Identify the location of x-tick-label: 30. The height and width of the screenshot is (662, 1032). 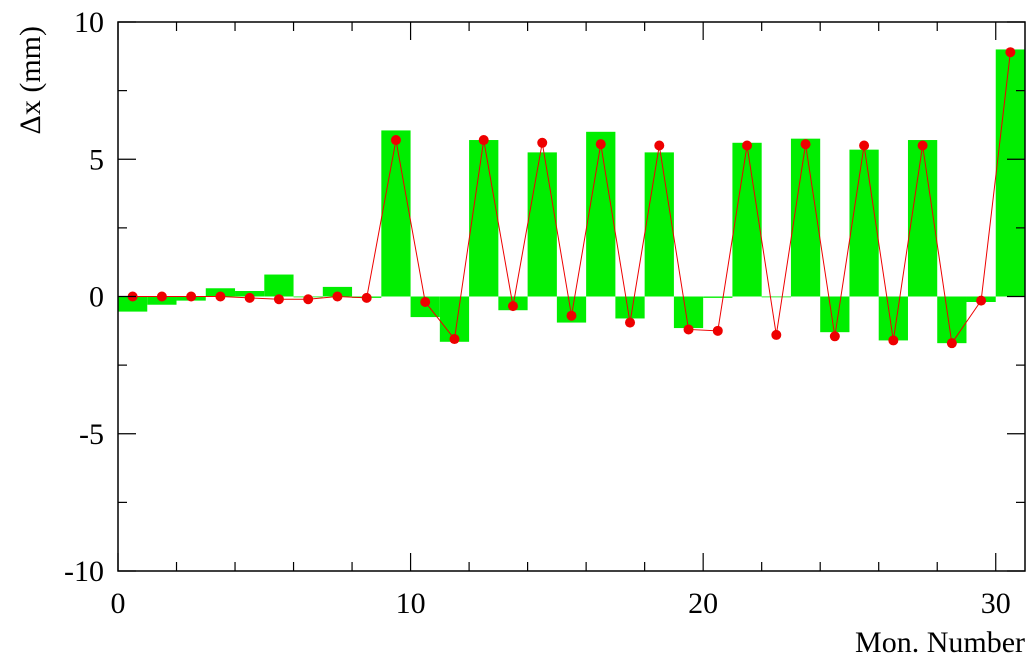
(996, 603).